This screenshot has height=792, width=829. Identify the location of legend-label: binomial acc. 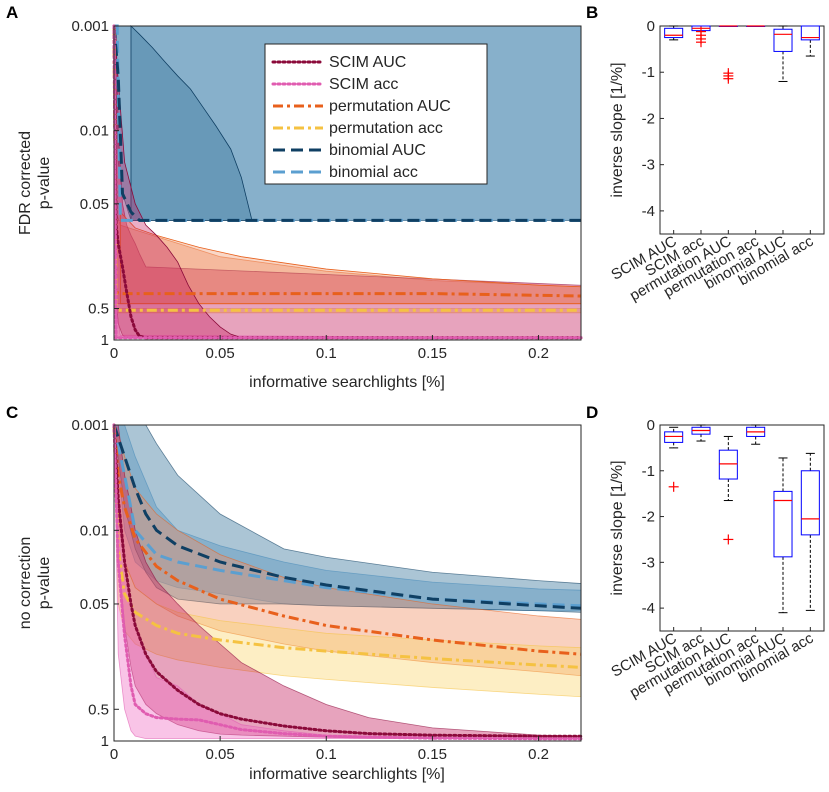
(373, 172).